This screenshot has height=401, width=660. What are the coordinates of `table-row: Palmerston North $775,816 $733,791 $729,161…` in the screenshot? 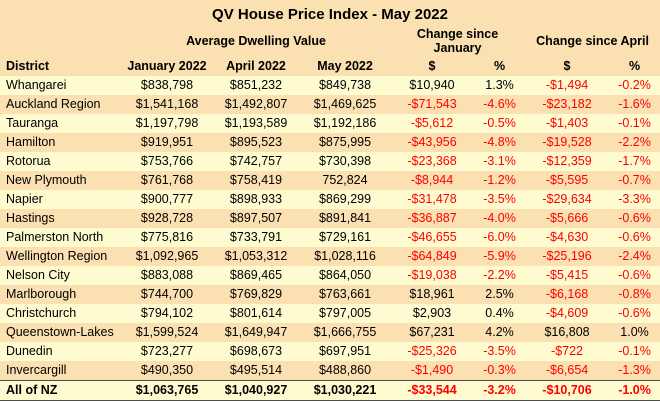 It's located at (330, 237).